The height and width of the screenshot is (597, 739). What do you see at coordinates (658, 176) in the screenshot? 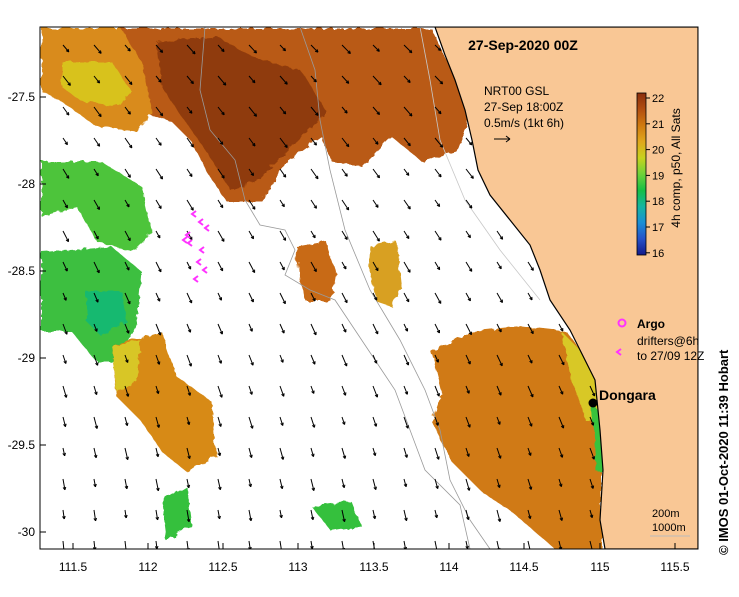
I see `colorbar-tick-label: 19` at bounding box center [658, 176].